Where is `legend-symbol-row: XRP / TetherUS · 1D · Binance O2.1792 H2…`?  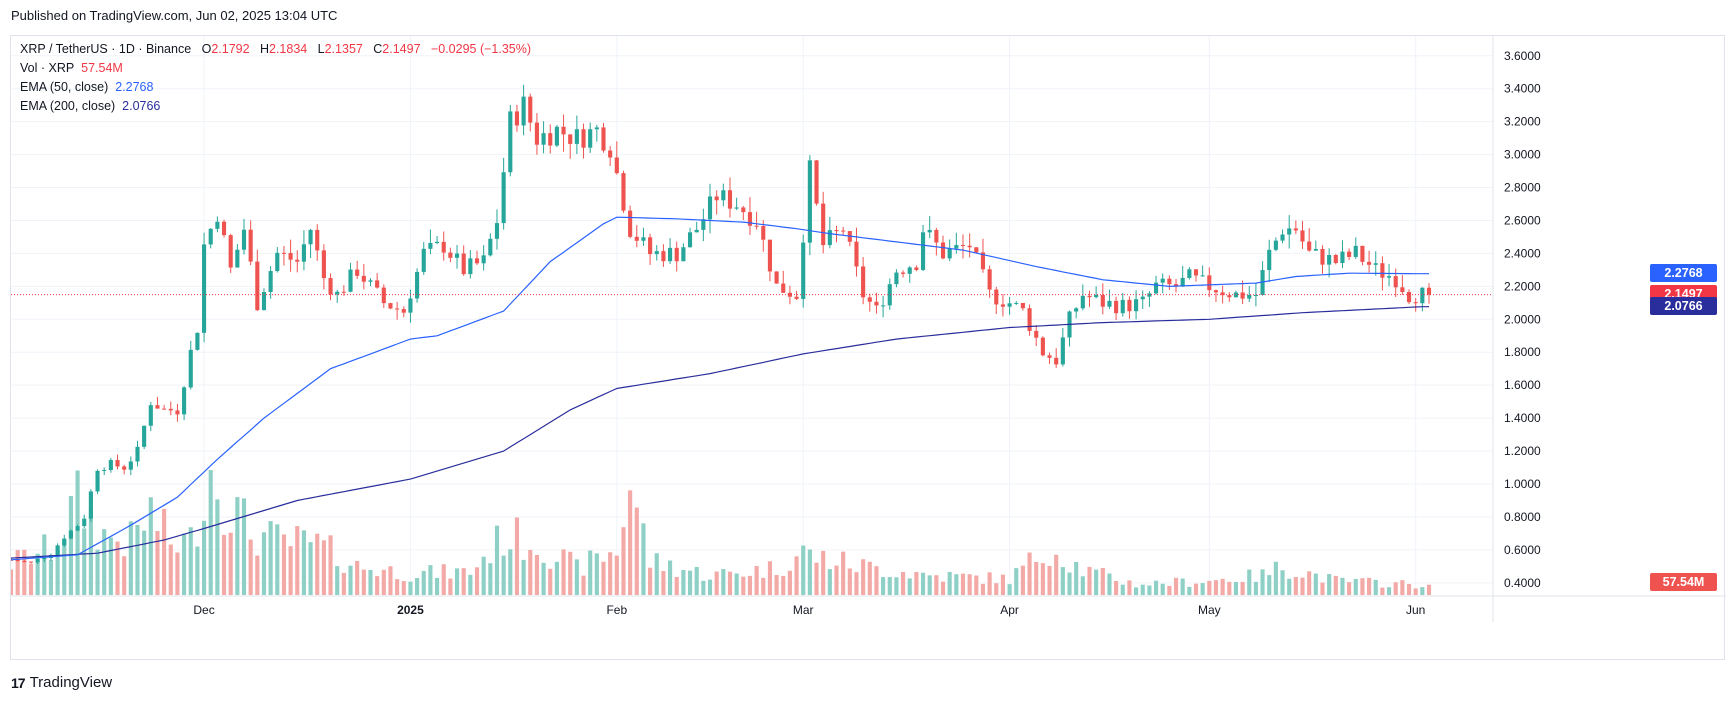
legend-symbol-row: XRP / TetherUS · 1D · Binance O2.1792 H2… is located at coordinates (275, 49).